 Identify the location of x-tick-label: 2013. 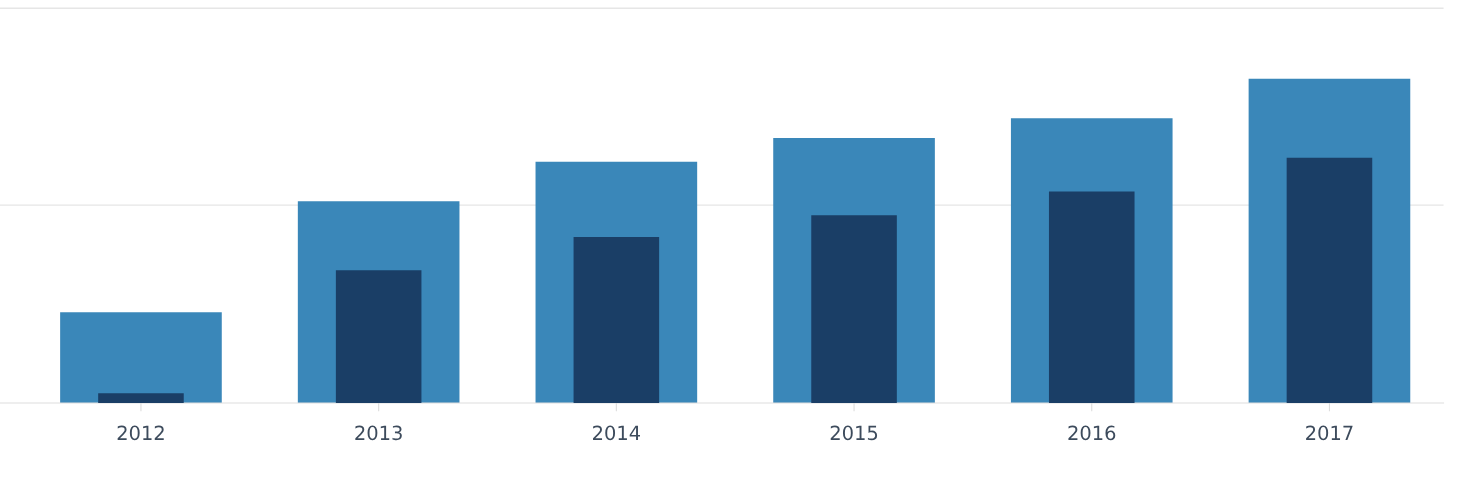
(378, 433).